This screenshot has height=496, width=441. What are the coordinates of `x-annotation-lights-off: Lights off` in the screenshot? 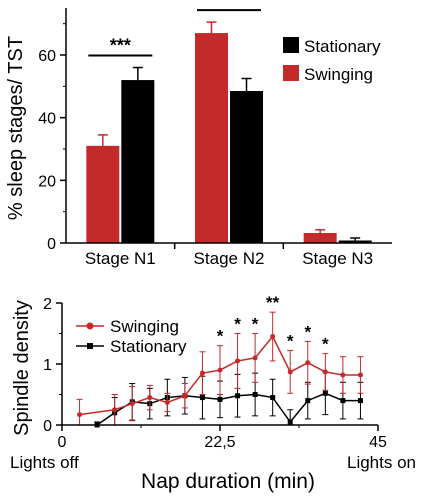 It's located at (44, 462).